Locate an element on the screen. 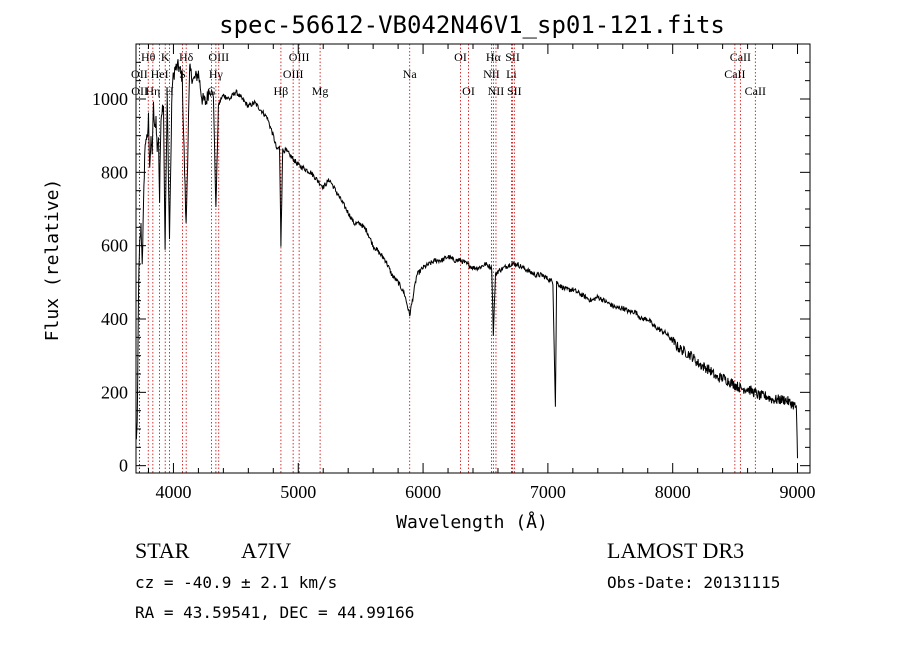  line-label: Hθ is located at coordinates (148, 57).